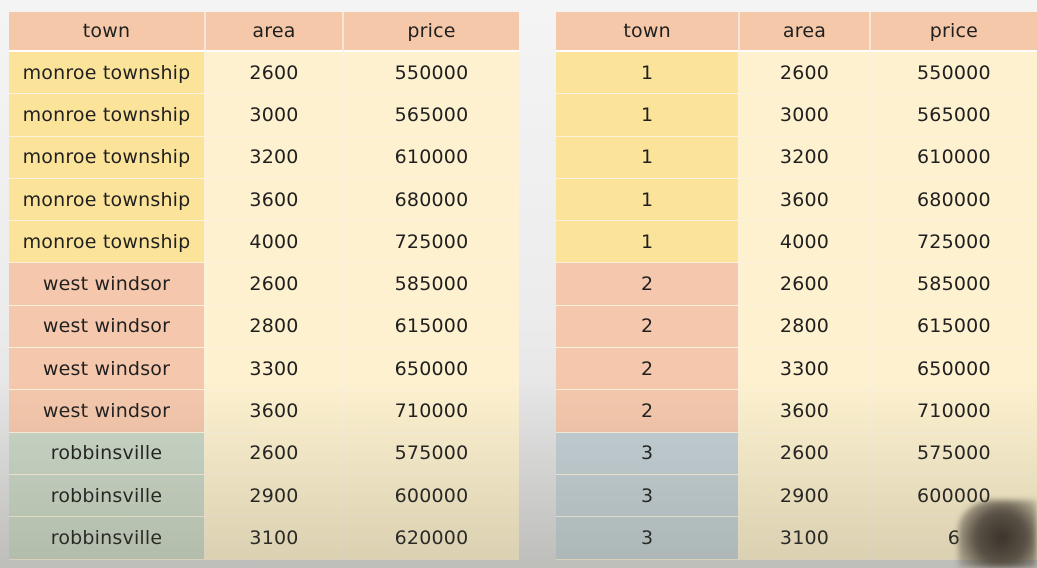 The image size is (1037, 568). I want to click on table-row: west windsor 3300 650000, so click(264, 369).